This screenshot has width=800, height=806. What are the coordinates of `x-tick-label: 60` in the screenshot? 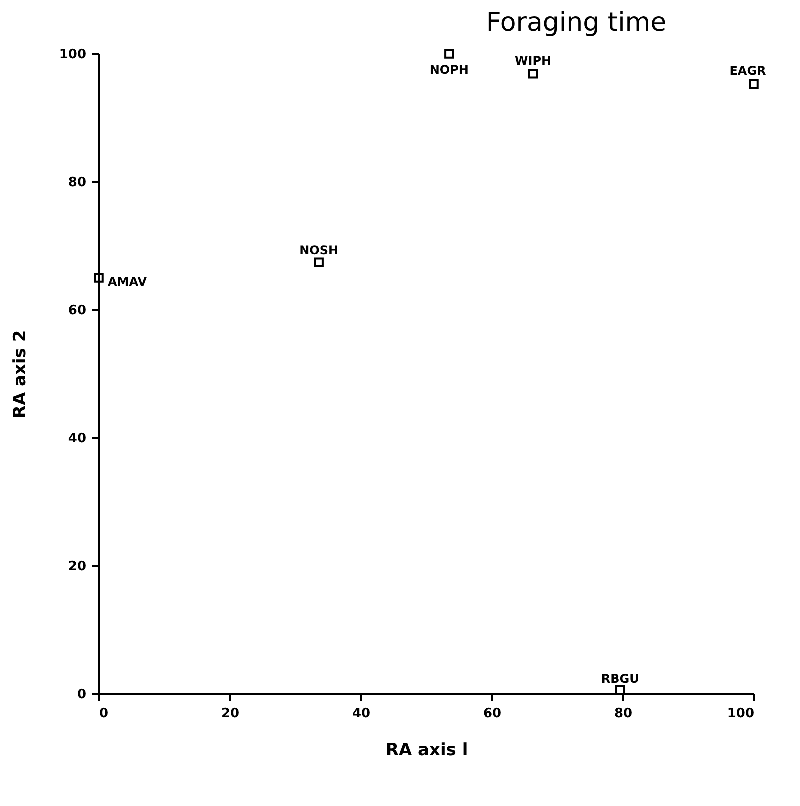 It's located at (492, 714).